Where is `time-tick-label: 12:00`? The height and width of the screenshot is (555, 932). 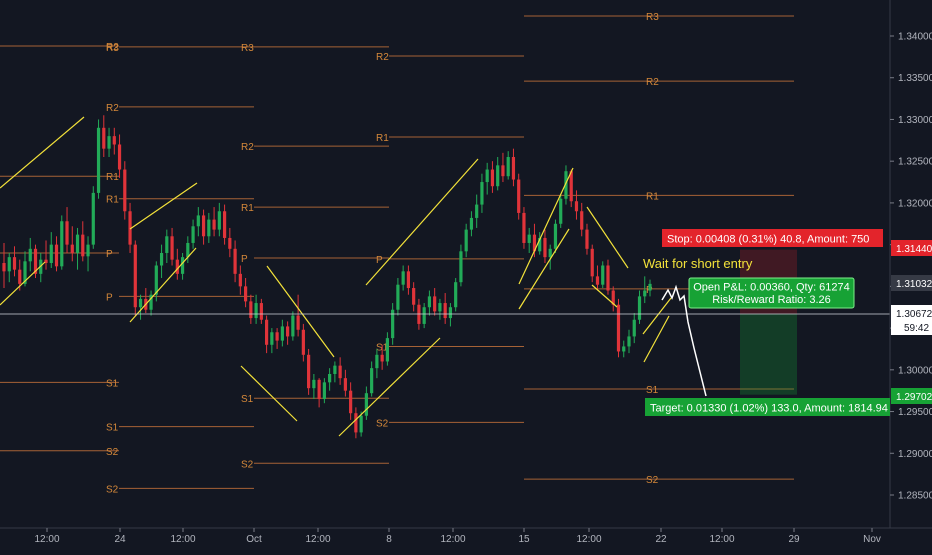
time-tick-label: 12:00 is located at coordinates (588, 539).